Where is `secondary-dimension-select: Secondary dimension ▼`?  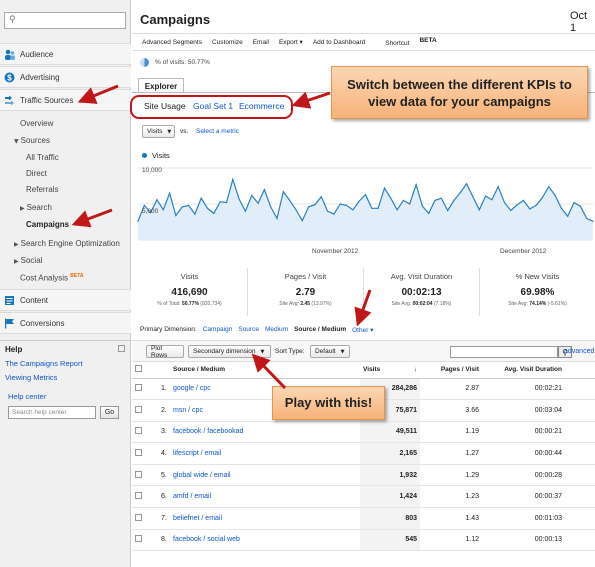 secondary-dimension-select: Secondary dimension ▼ is located at coordinates (229, 351).